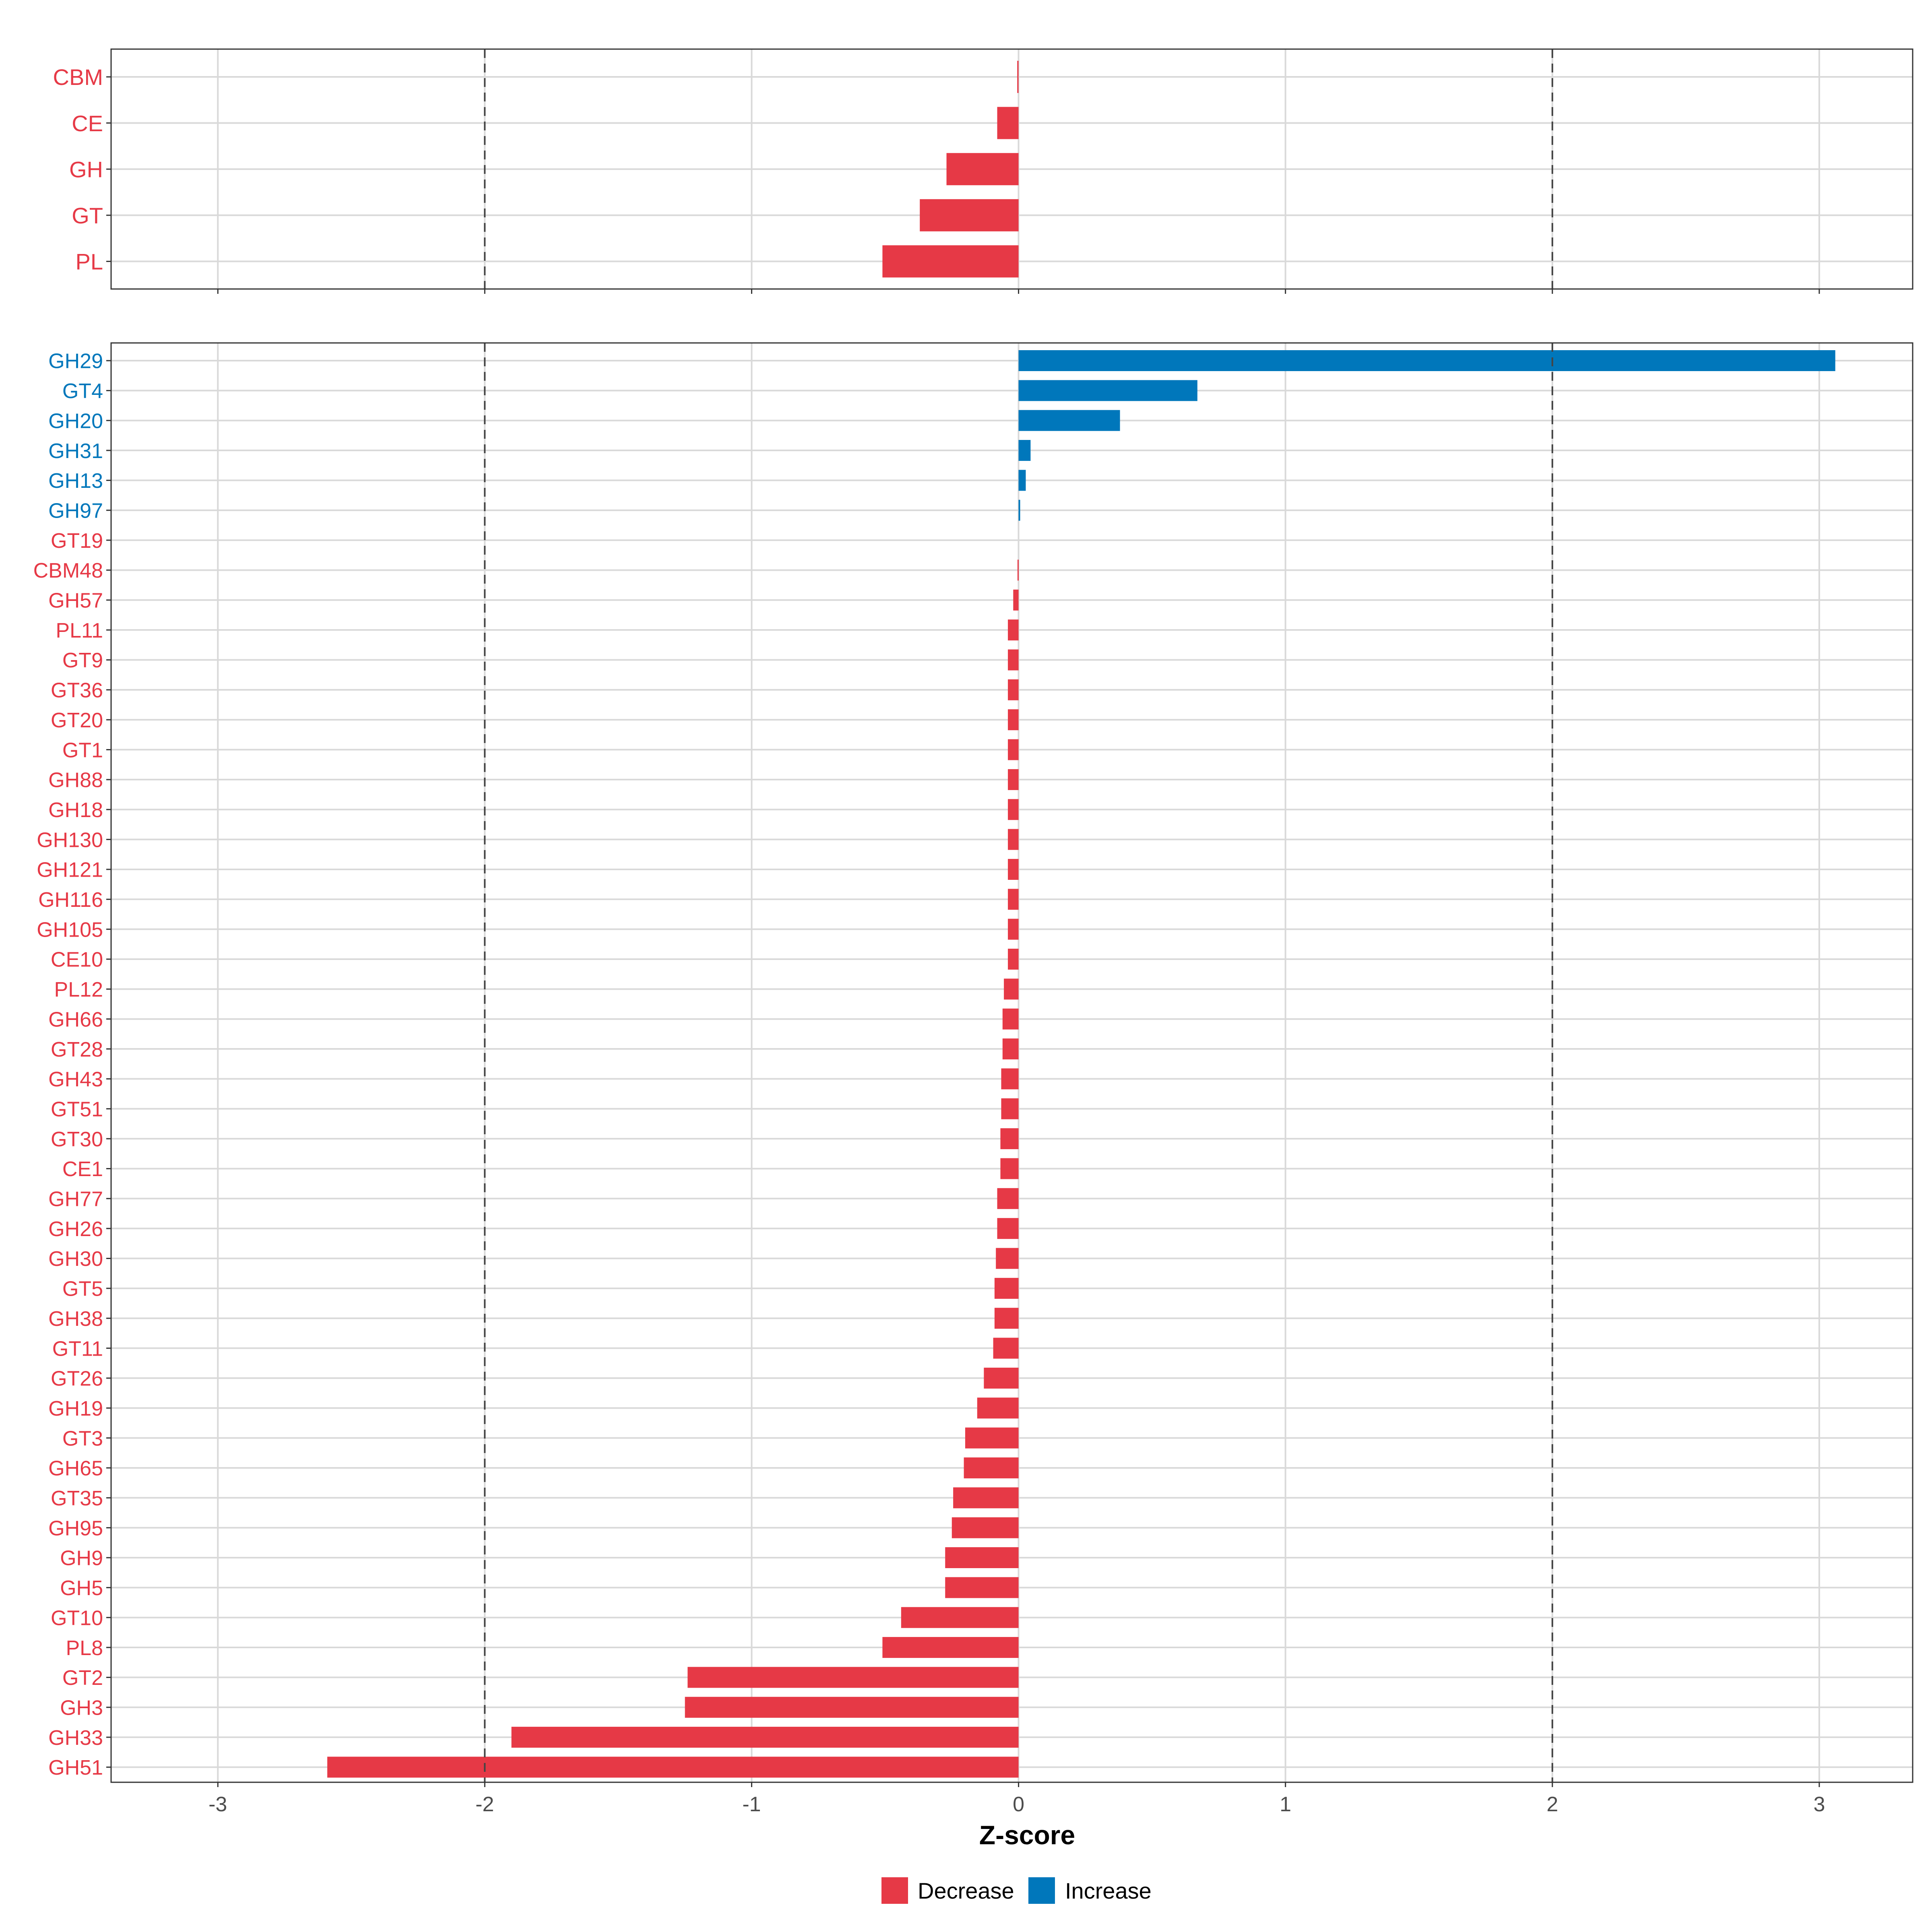  I want to click on y-tick-label: GT10, so click(77, 1618).